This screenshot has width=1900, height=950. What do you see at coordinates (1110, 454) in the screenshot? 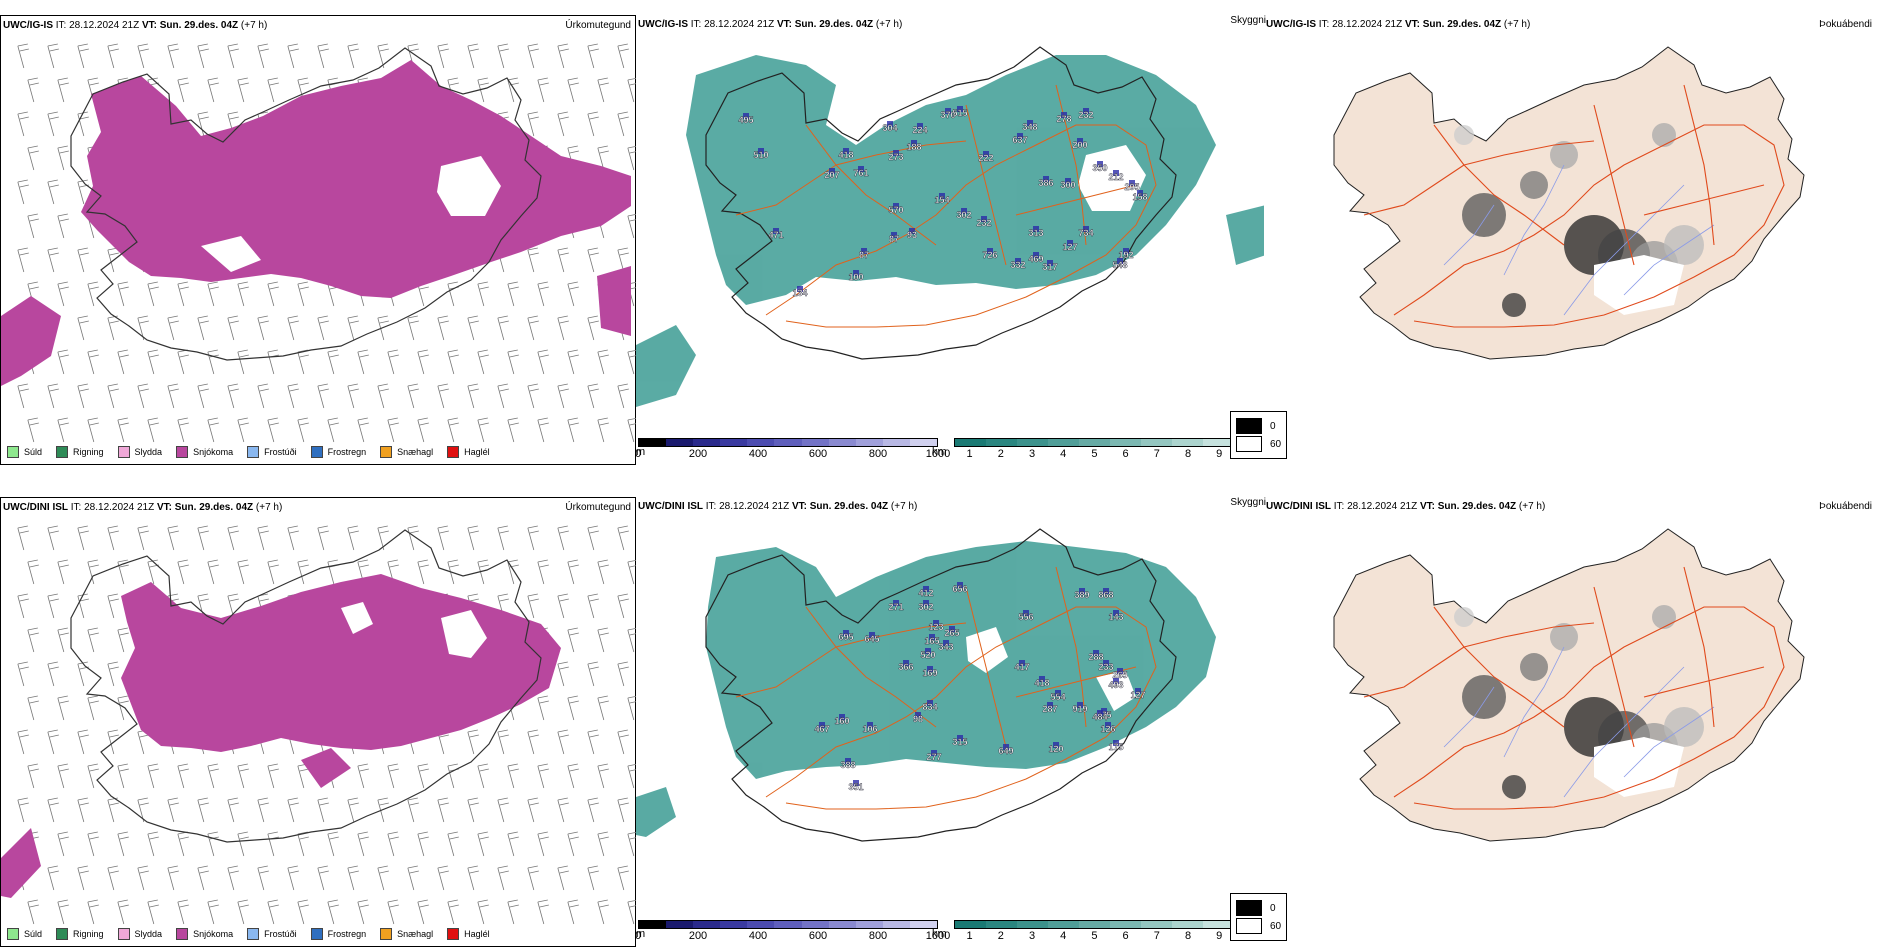
I see `colorbar-ticks: 12345678910` at bounding box center [1110, 454].